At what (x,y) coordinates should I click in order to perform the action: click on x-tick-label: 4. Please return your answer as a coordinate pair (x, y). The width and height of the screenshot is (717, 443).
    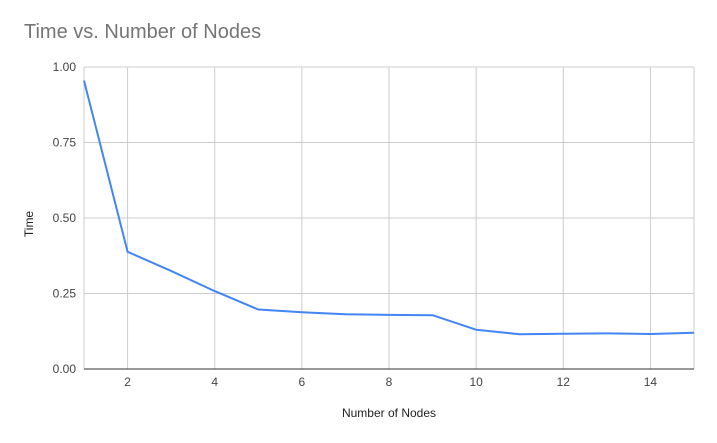
    Looking at the image, I should click on (214, 382).